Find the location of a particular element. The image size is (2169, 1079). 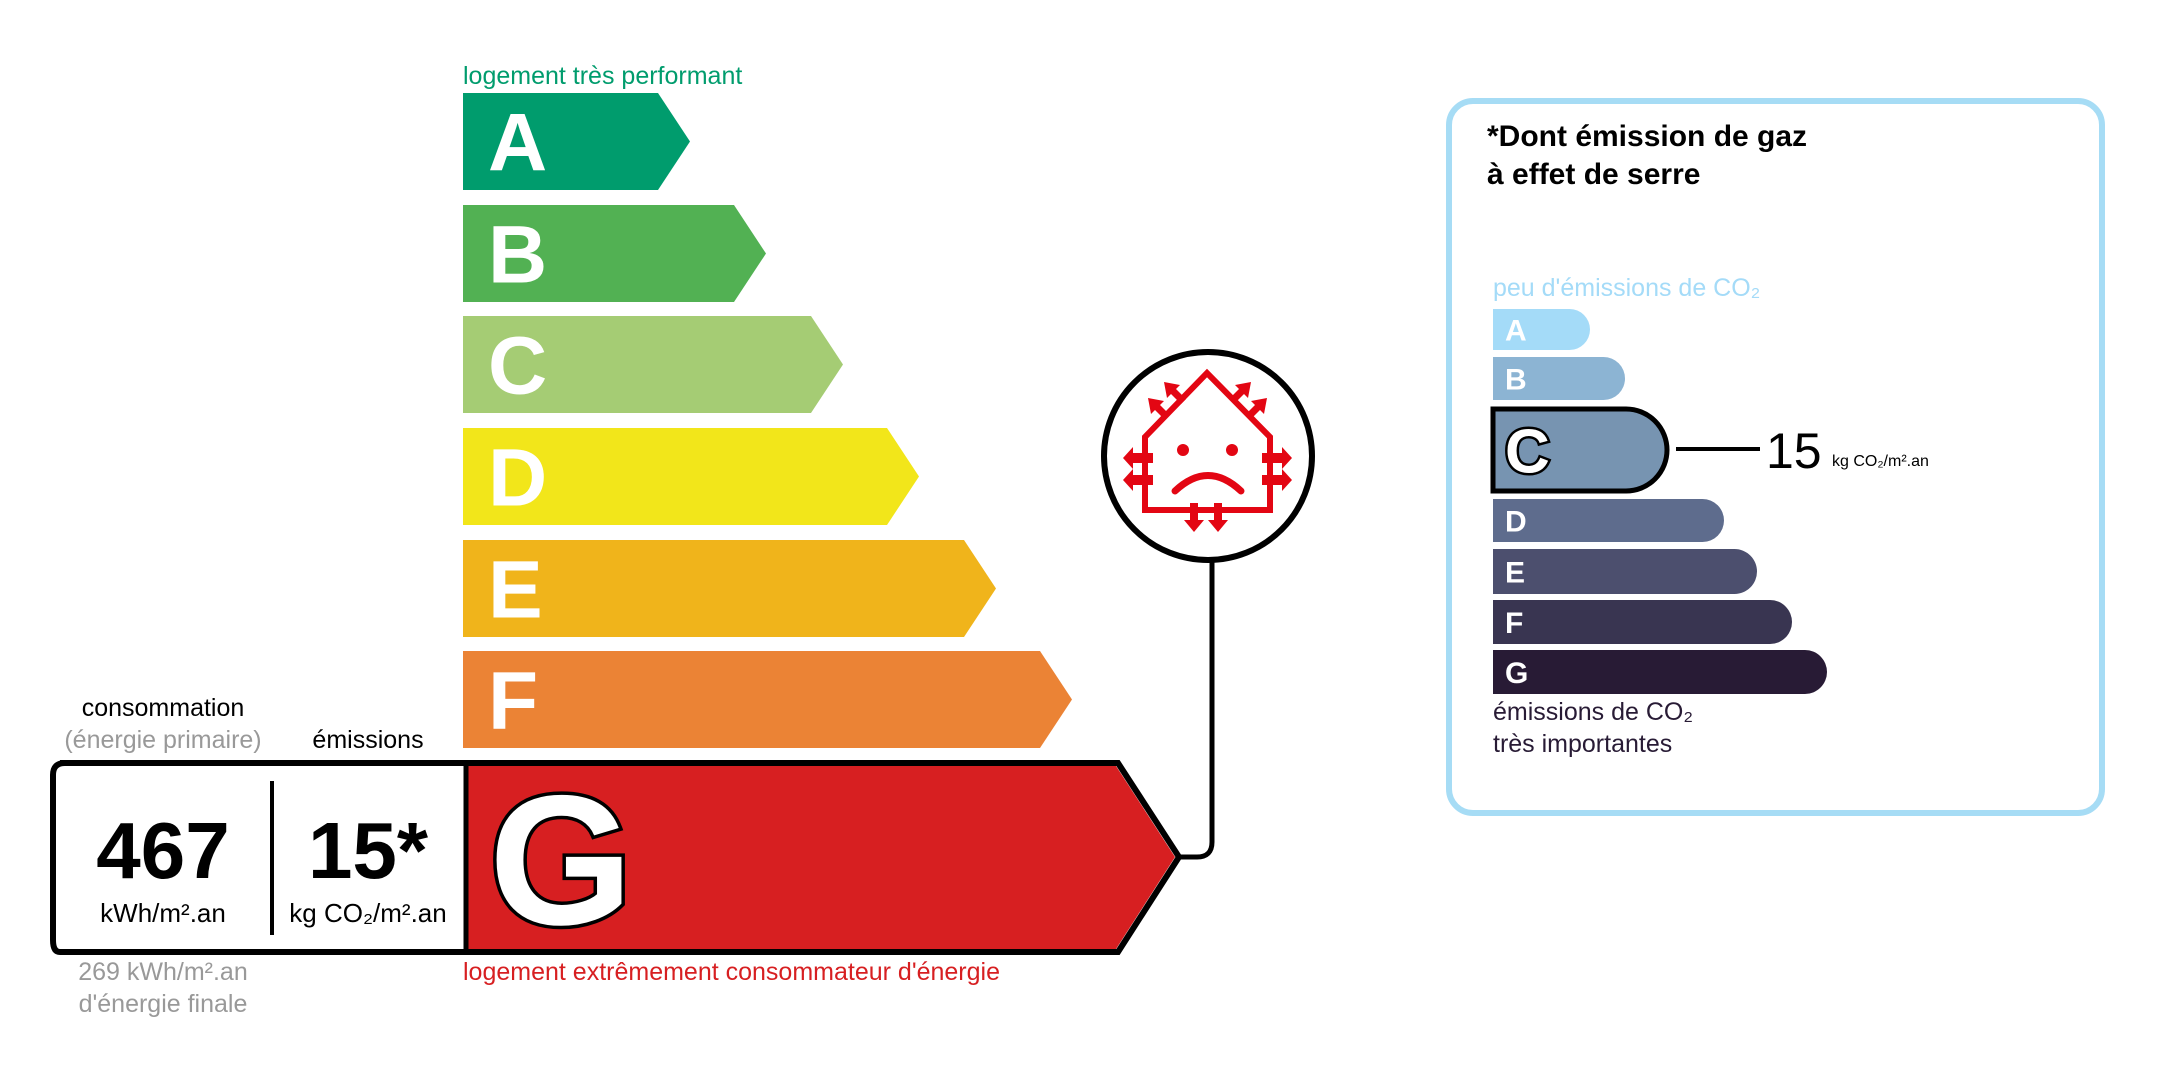

ghg-bar-letter: A is located at coordinates (1516, 330).